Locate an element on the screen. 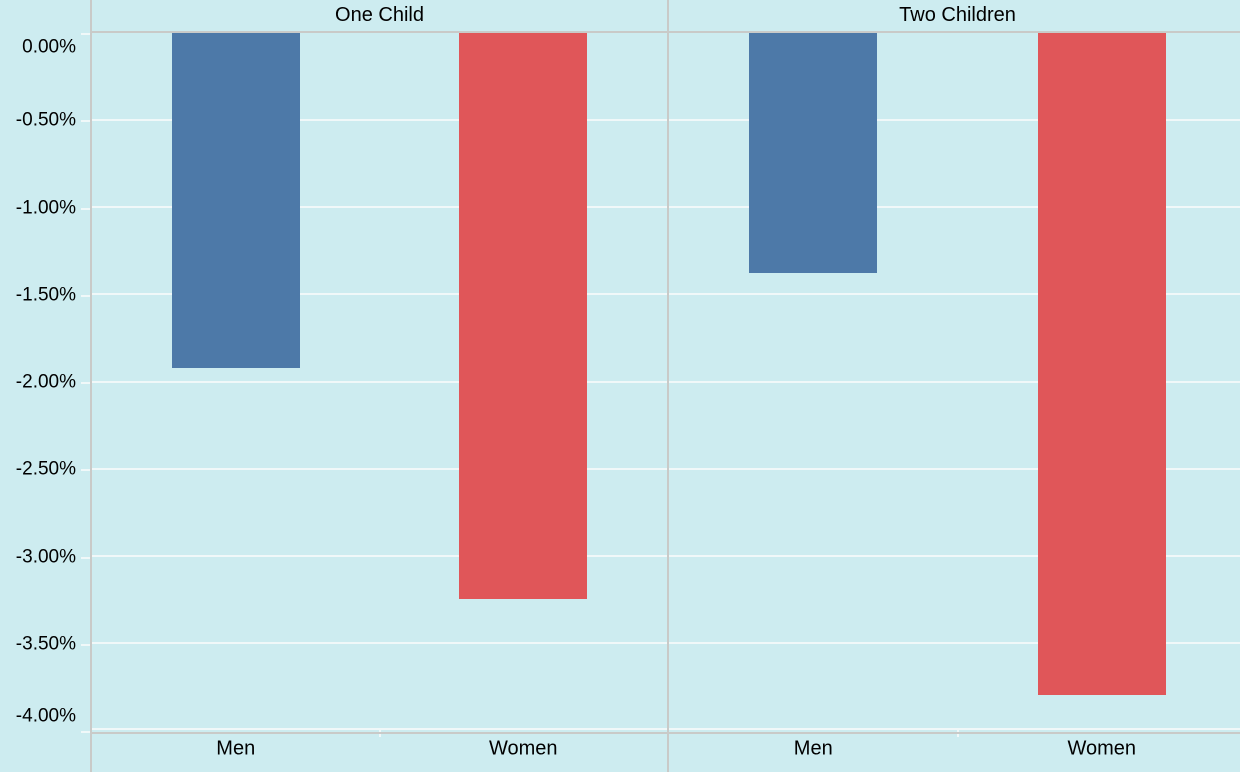  y-tick-label: -2.50% is located at coordinates (45, 469).